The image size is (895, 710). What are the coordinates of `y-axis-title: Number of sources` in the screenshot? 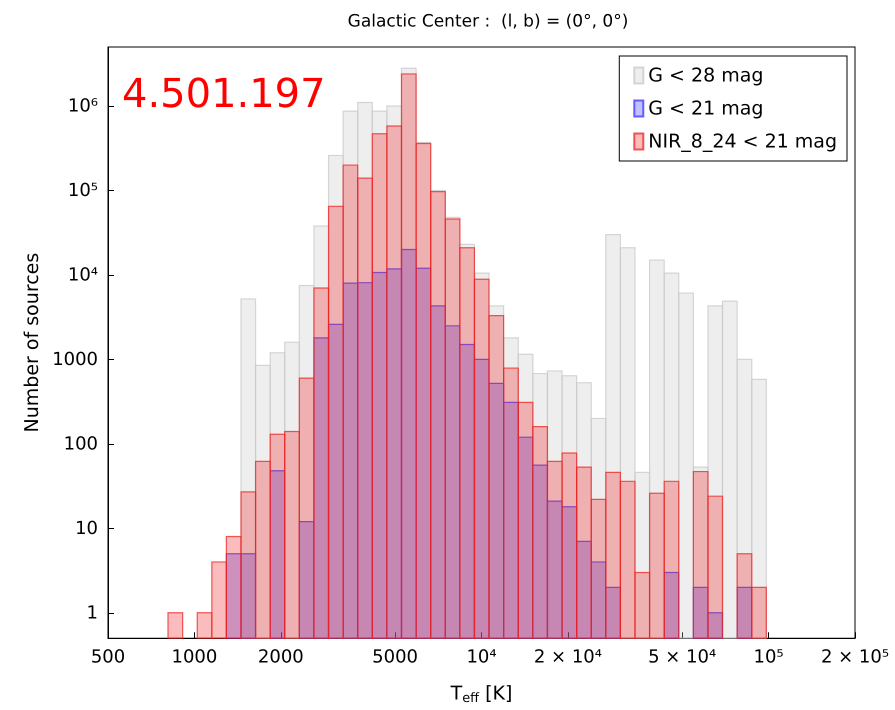 It's located at (31, 342).